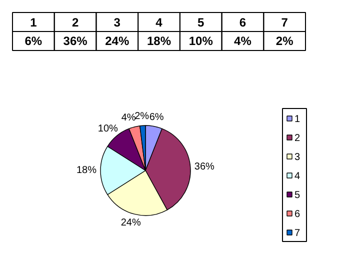 This screenshot has width=343, height=271. What do you see at coordinates (297, 195) in the screenshot?
I see `category-label: 5` at bounding box center [297, 195].